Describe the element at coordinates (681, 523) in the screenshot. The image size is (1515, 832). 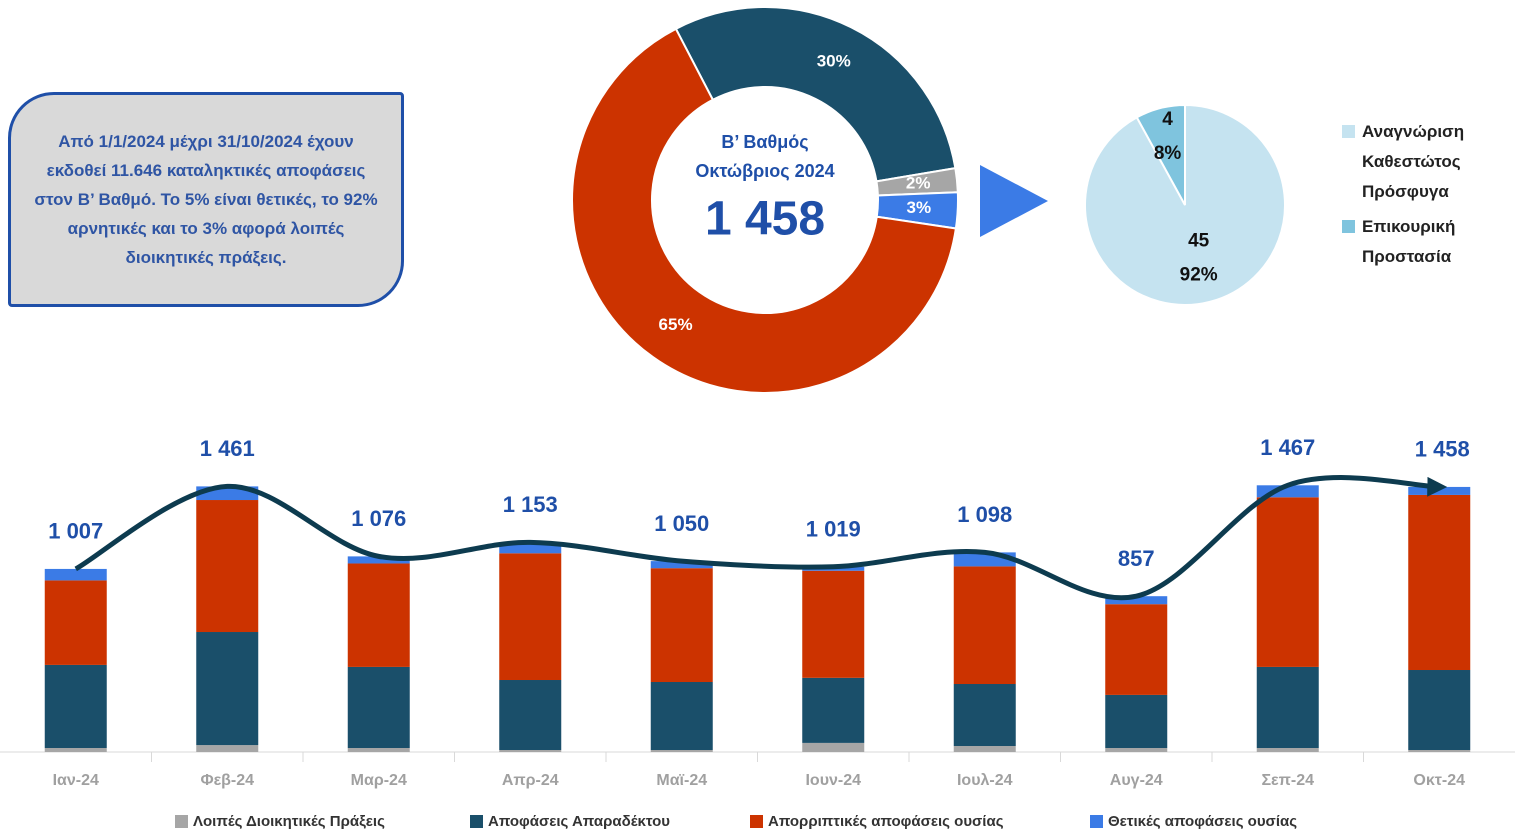
I see `total-label: 1 050` at that location.